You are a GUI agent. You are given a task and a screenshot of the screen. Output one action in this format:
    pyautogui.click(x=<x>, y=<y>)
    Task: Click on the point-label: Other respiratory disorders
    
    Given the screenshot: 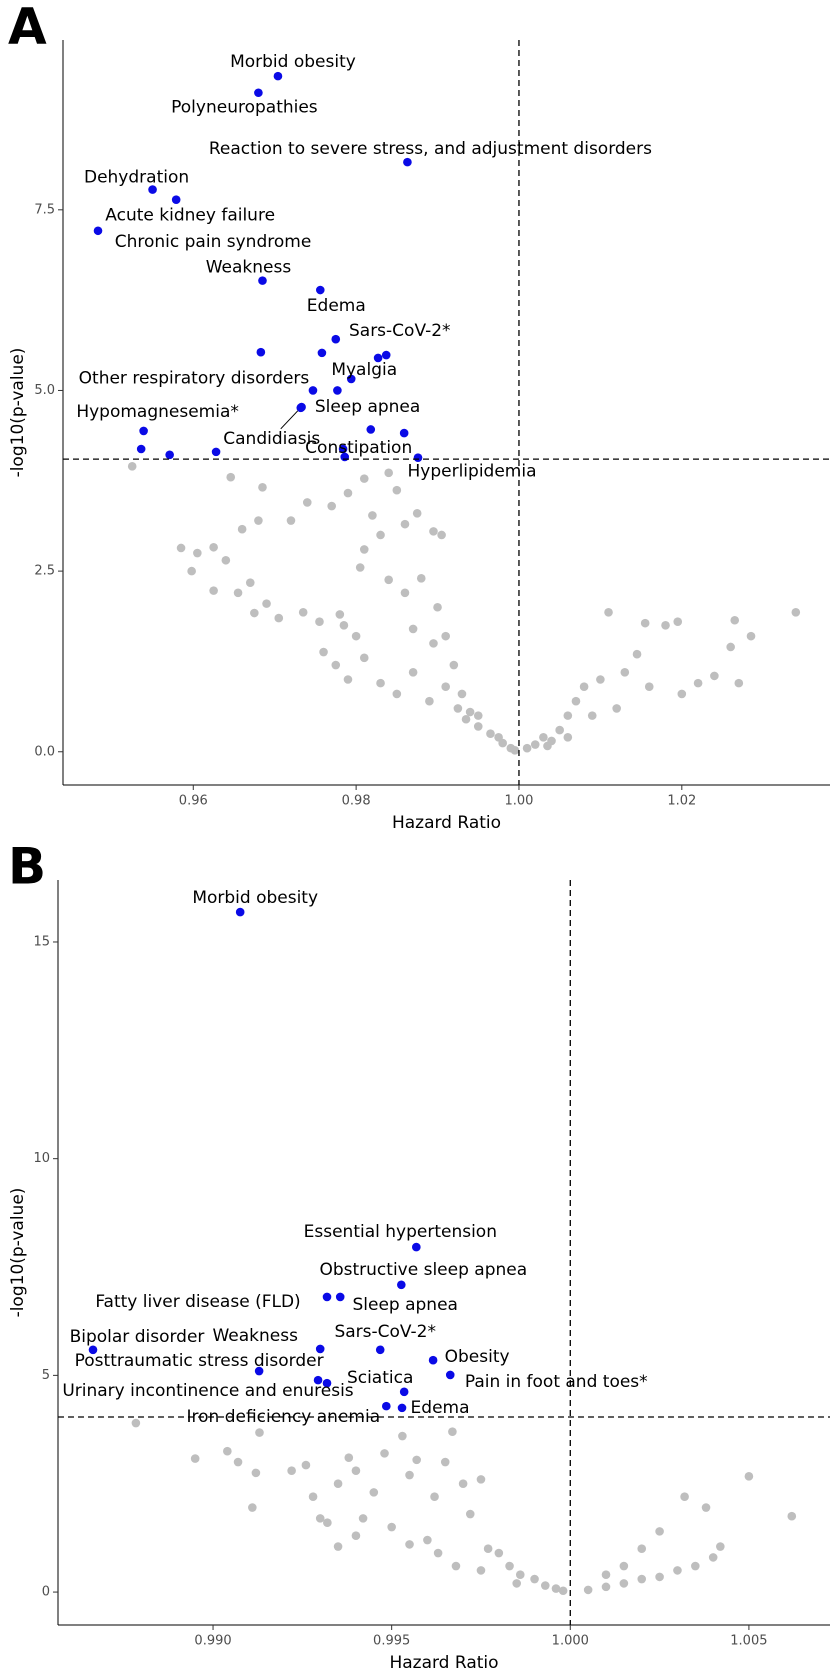 What is the action you would take?
    pyautogui.click(x=194, y=378)
    